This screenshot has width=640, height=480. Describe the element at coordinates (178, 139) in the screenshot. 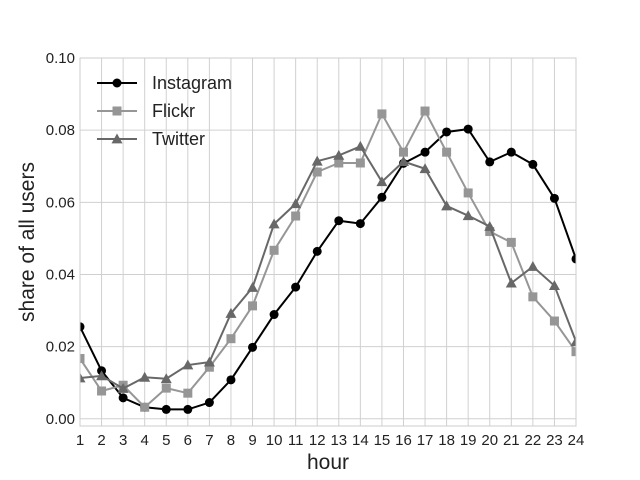

I see `legend-label-twitter: Twitter` at that location.